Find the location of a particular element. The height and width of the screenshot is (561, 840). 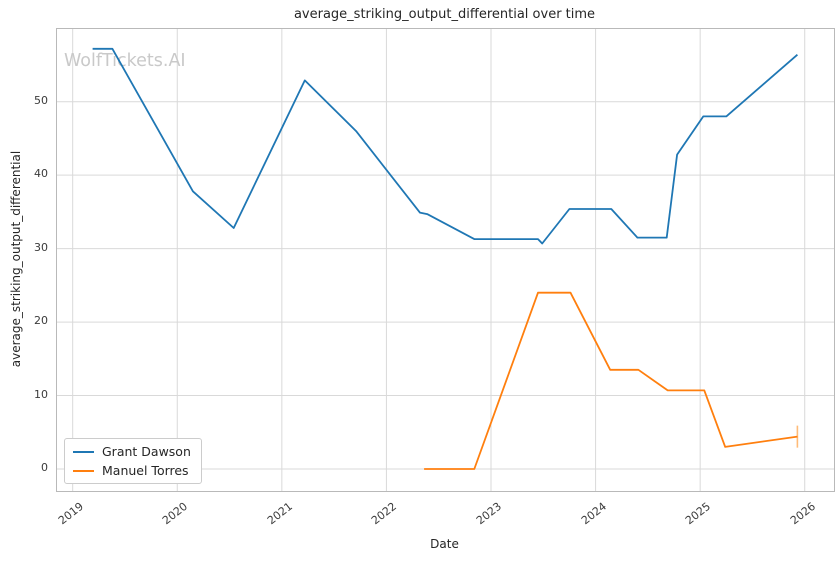

legend-item-grant-dawson: Grant Dawson is located at coordinates (132, 451).